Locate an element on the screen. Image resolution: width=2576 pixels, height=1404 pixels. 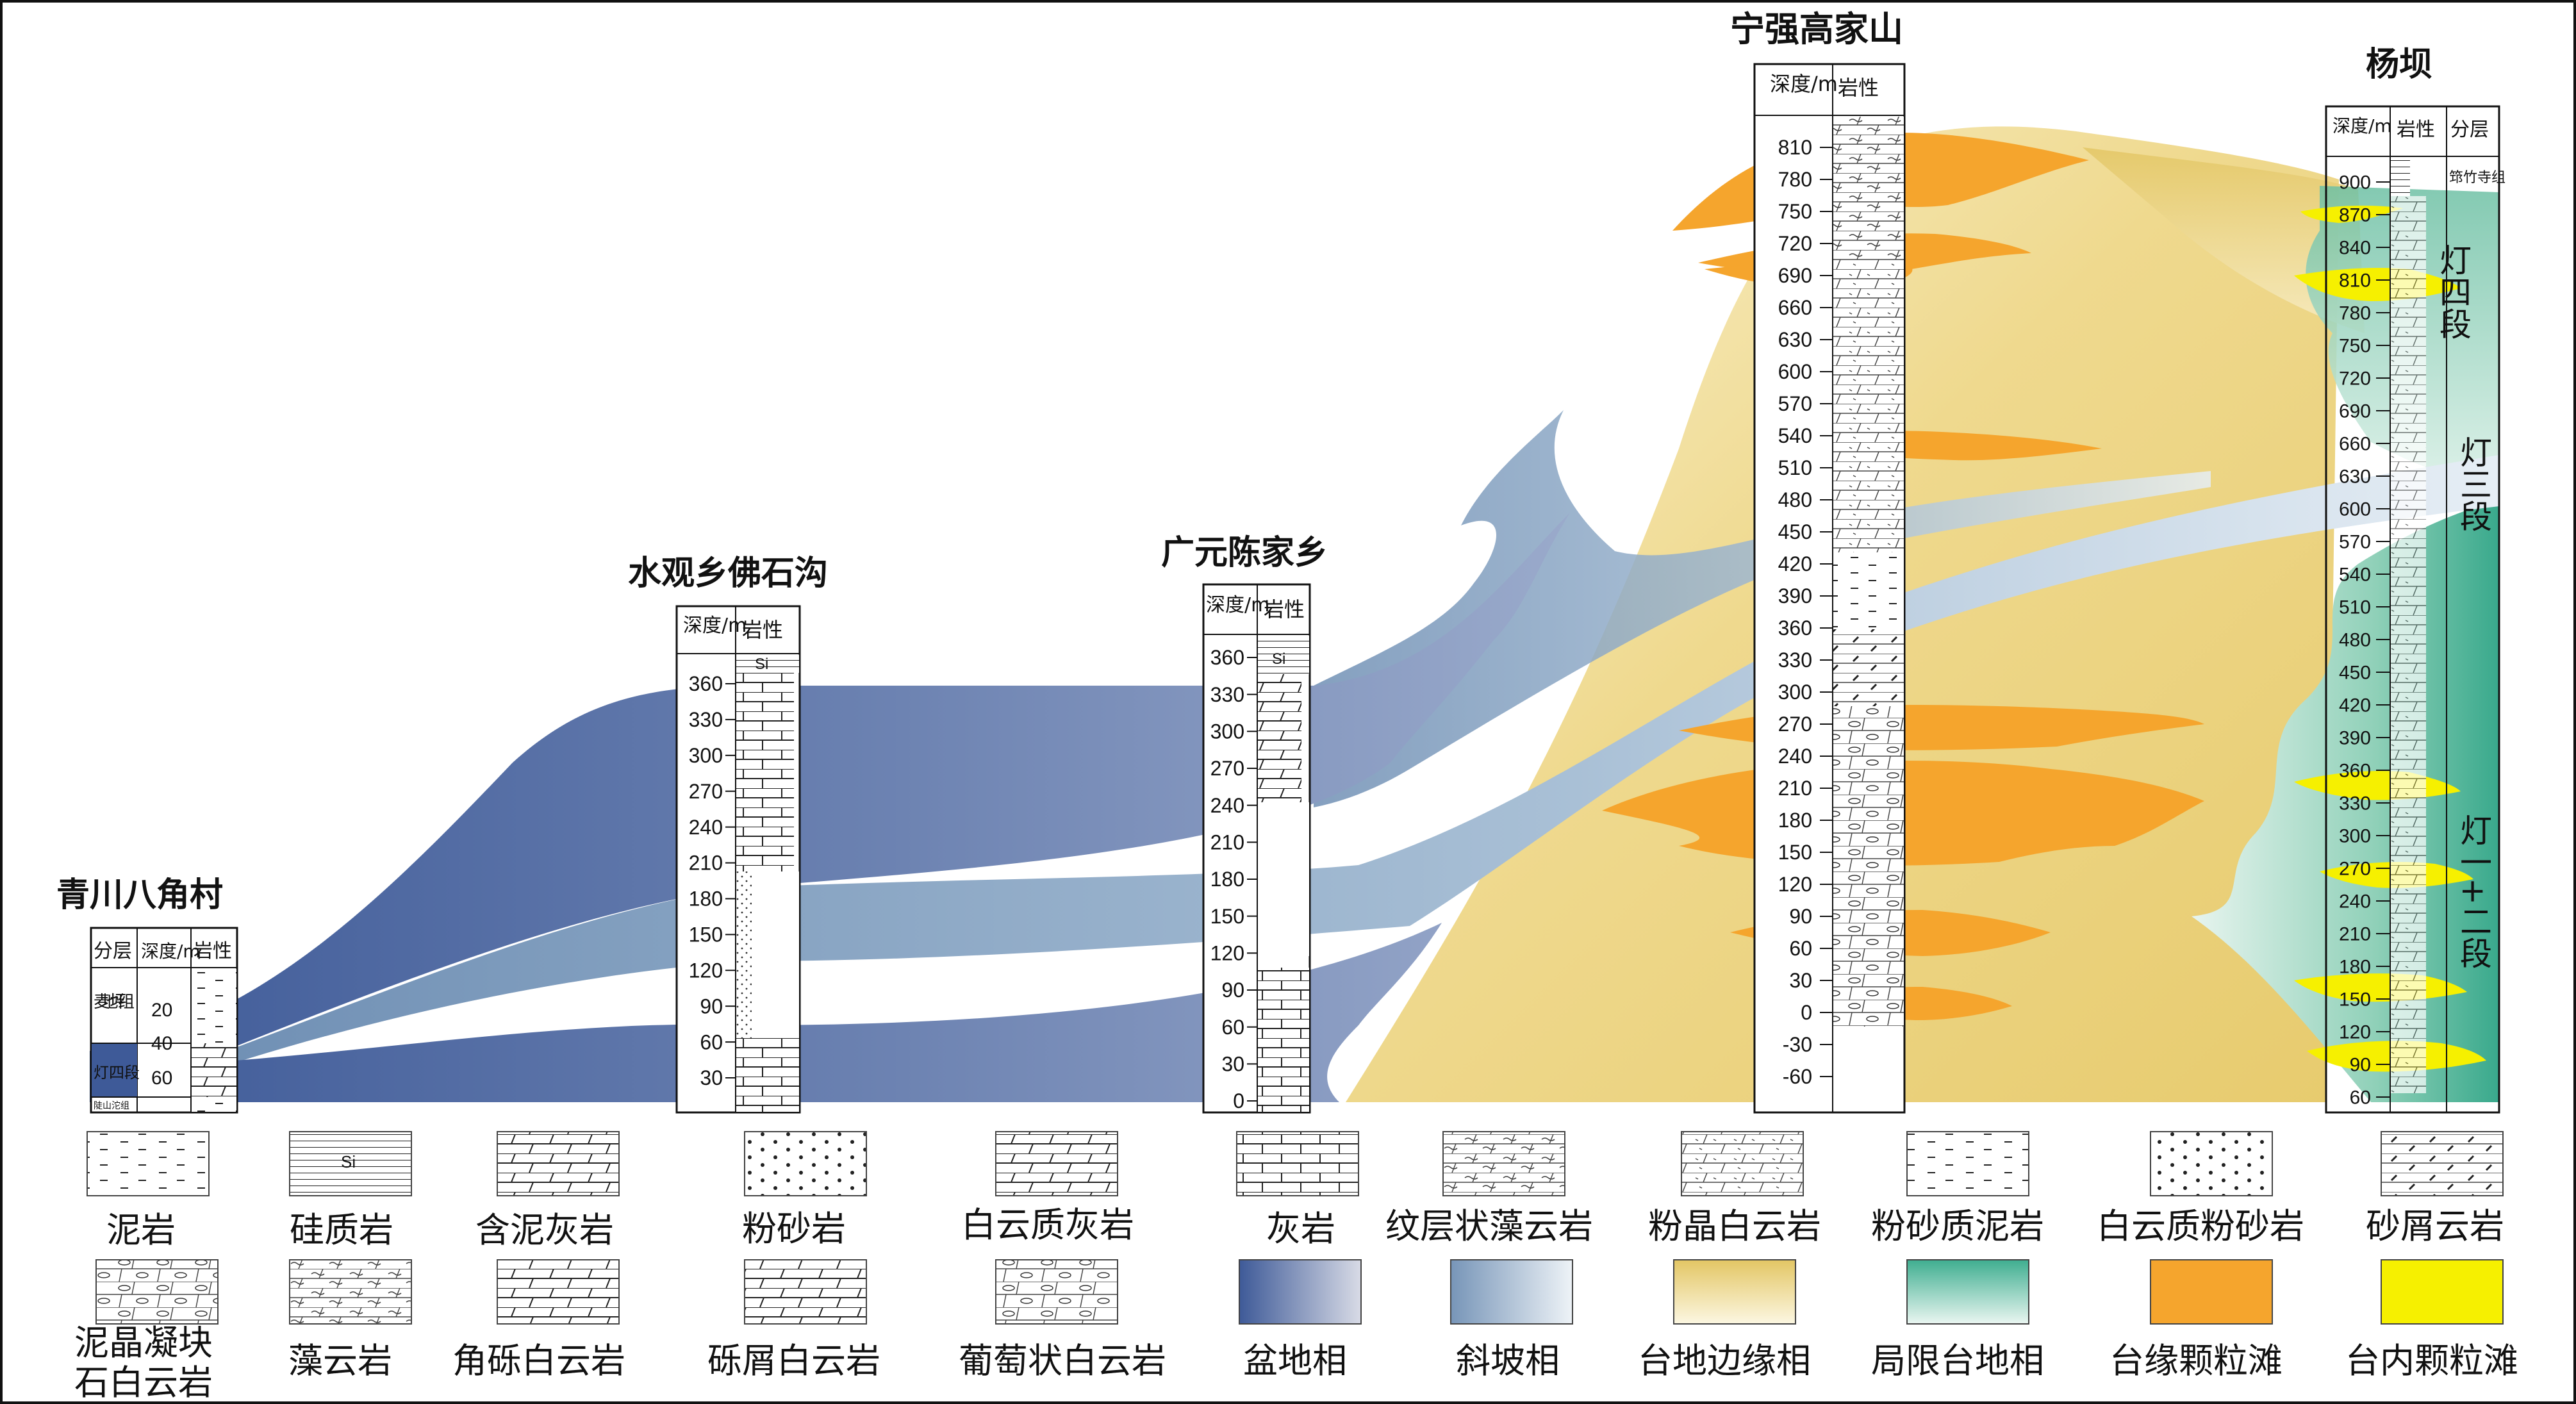
column-title: 青川八角村 is located at coordinates (139, 895).